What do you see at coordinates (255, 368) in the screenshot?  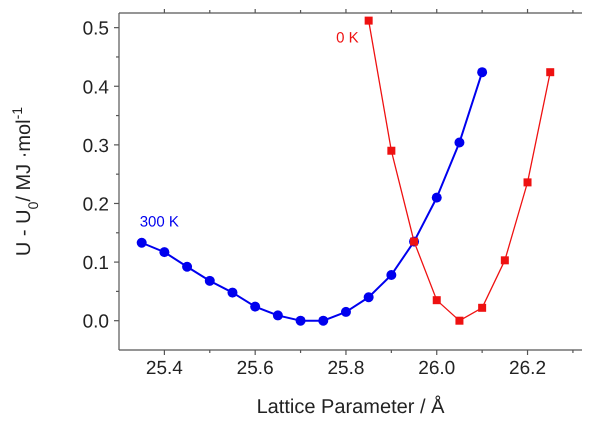 I see `x-tick-label: 25.6` at bounding box center [255, 368].